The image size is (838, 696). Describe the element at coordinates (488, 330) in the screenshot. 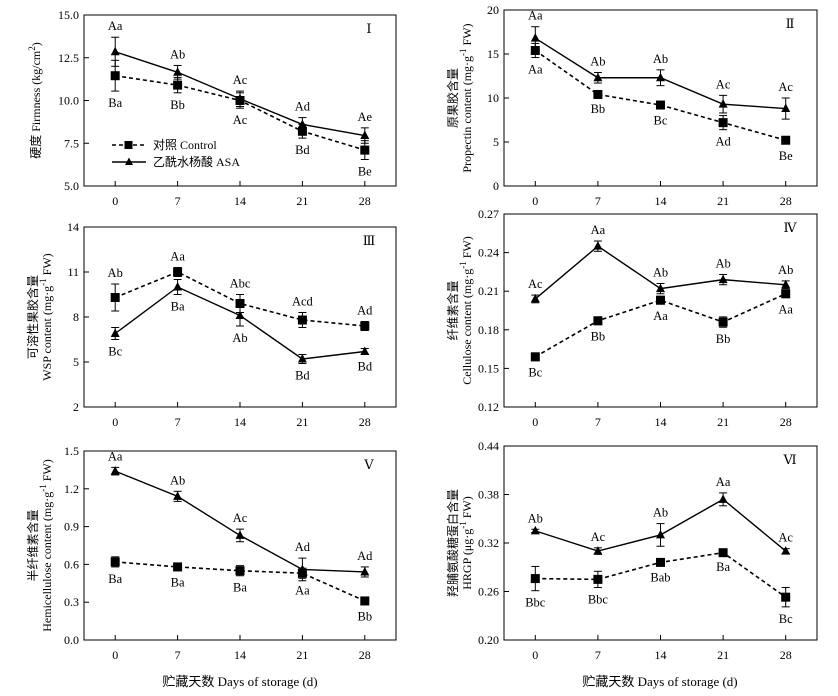

I see `y-tick-label: 0.18` at that location.